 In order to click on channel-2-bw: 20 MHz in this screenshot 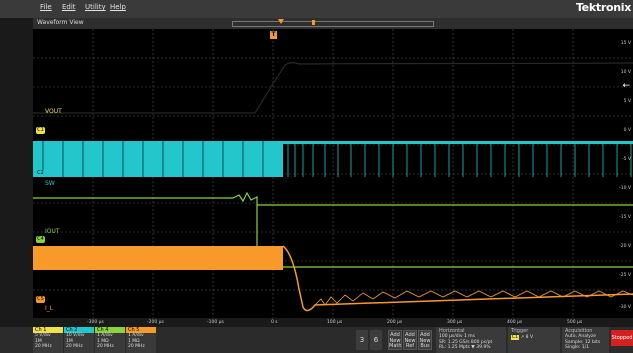, I will do `click(74, 346)`.